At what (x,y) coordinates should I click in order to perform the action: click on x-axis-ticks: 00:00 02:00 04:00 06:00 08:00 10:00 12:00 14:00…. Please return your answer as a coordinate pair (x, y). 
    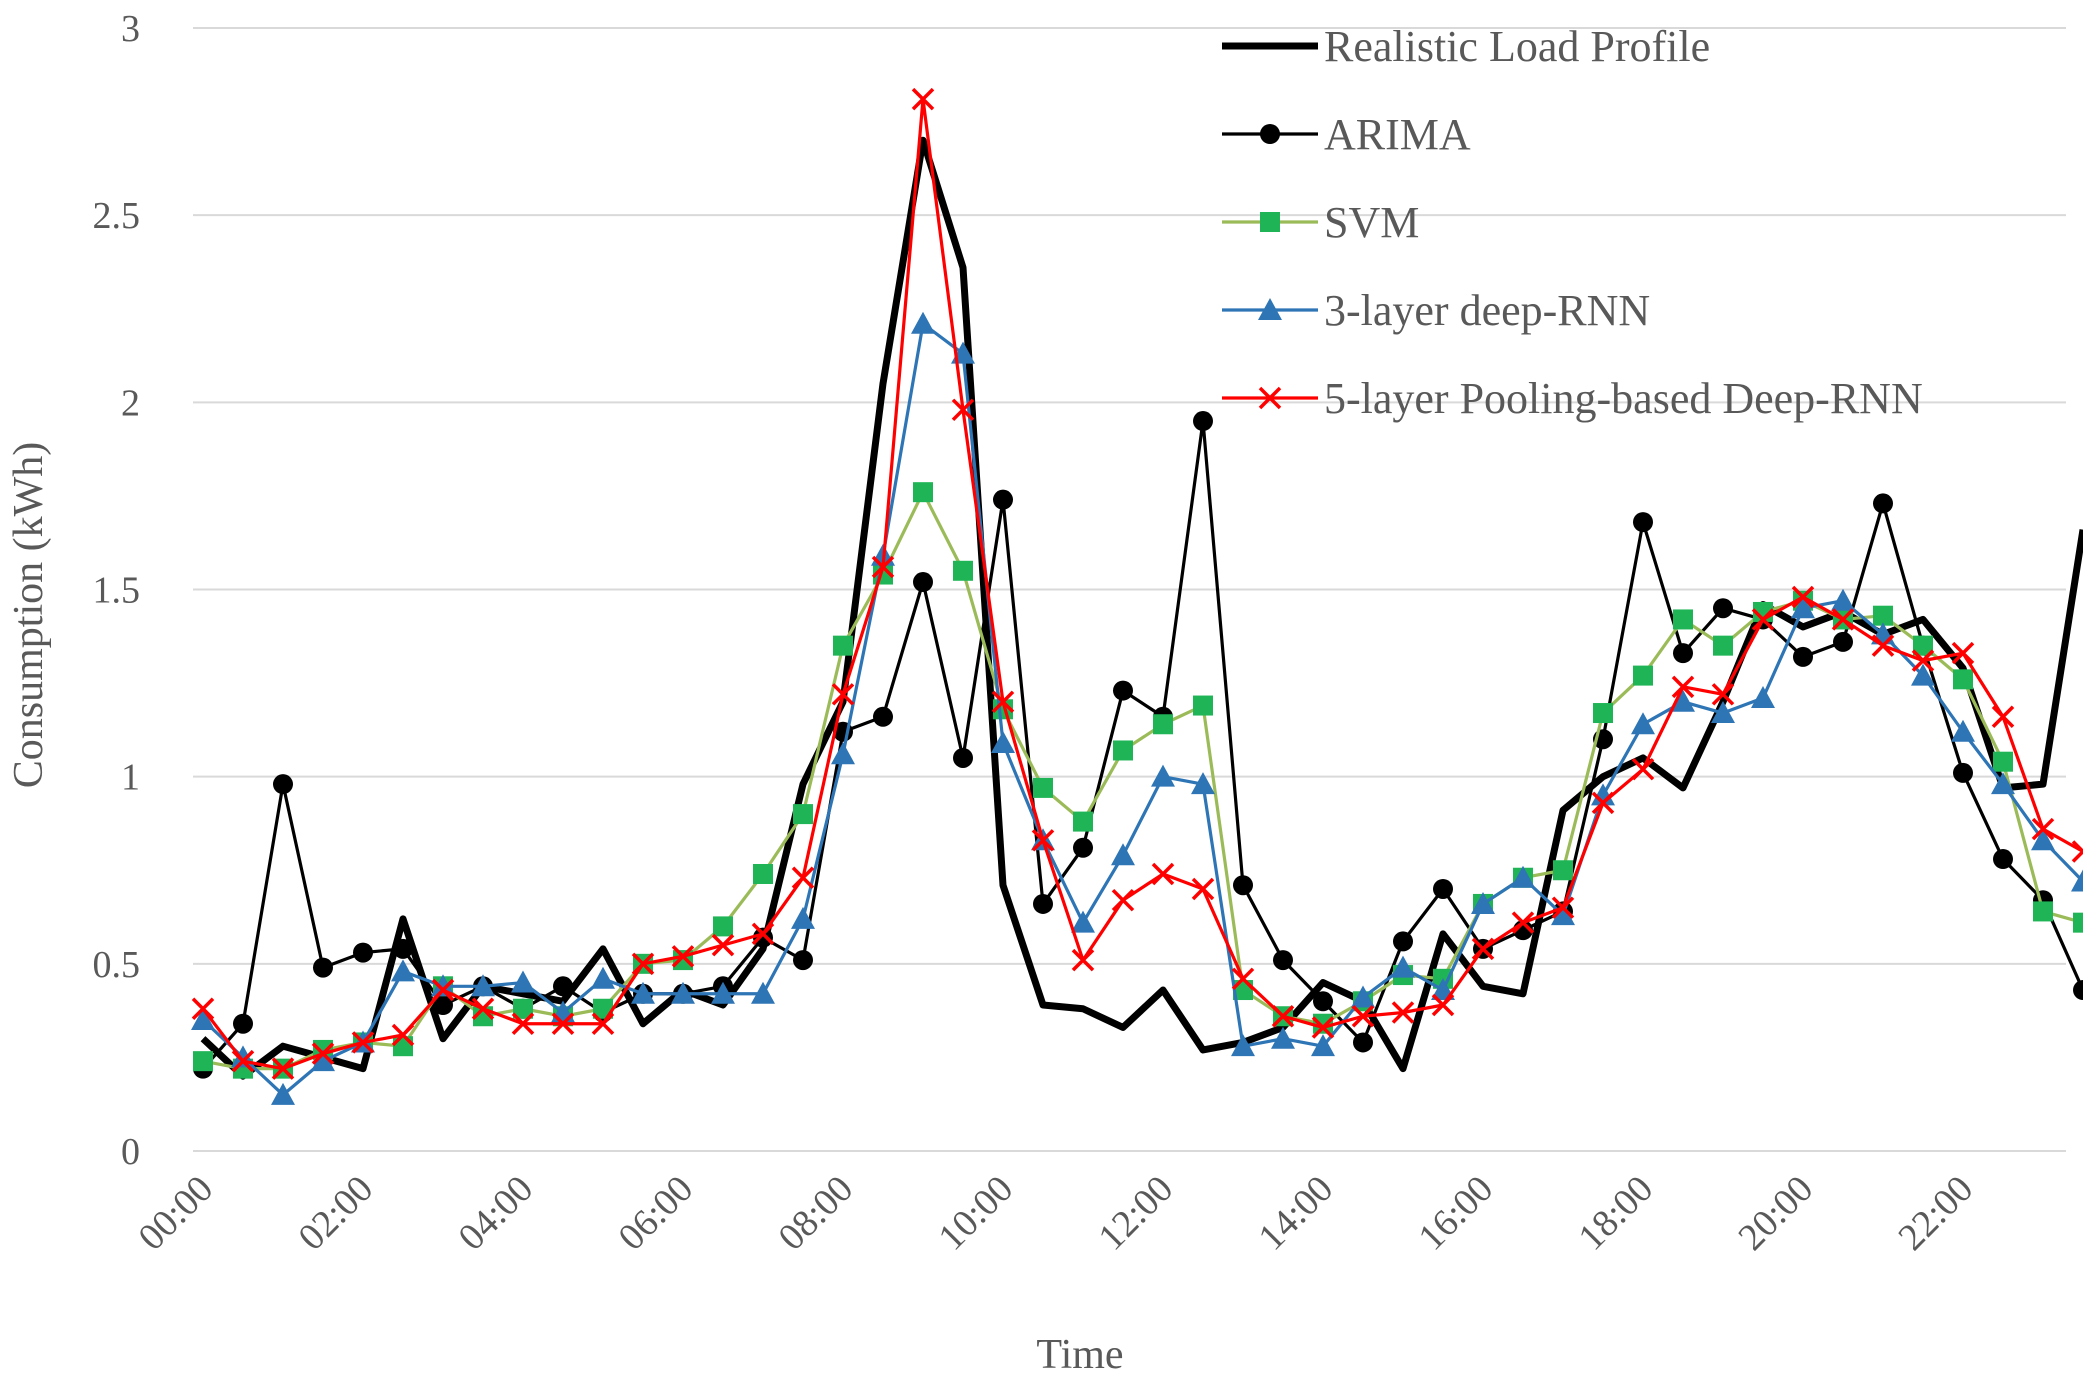
    Looking at the image, I should click on (1055, 1213).